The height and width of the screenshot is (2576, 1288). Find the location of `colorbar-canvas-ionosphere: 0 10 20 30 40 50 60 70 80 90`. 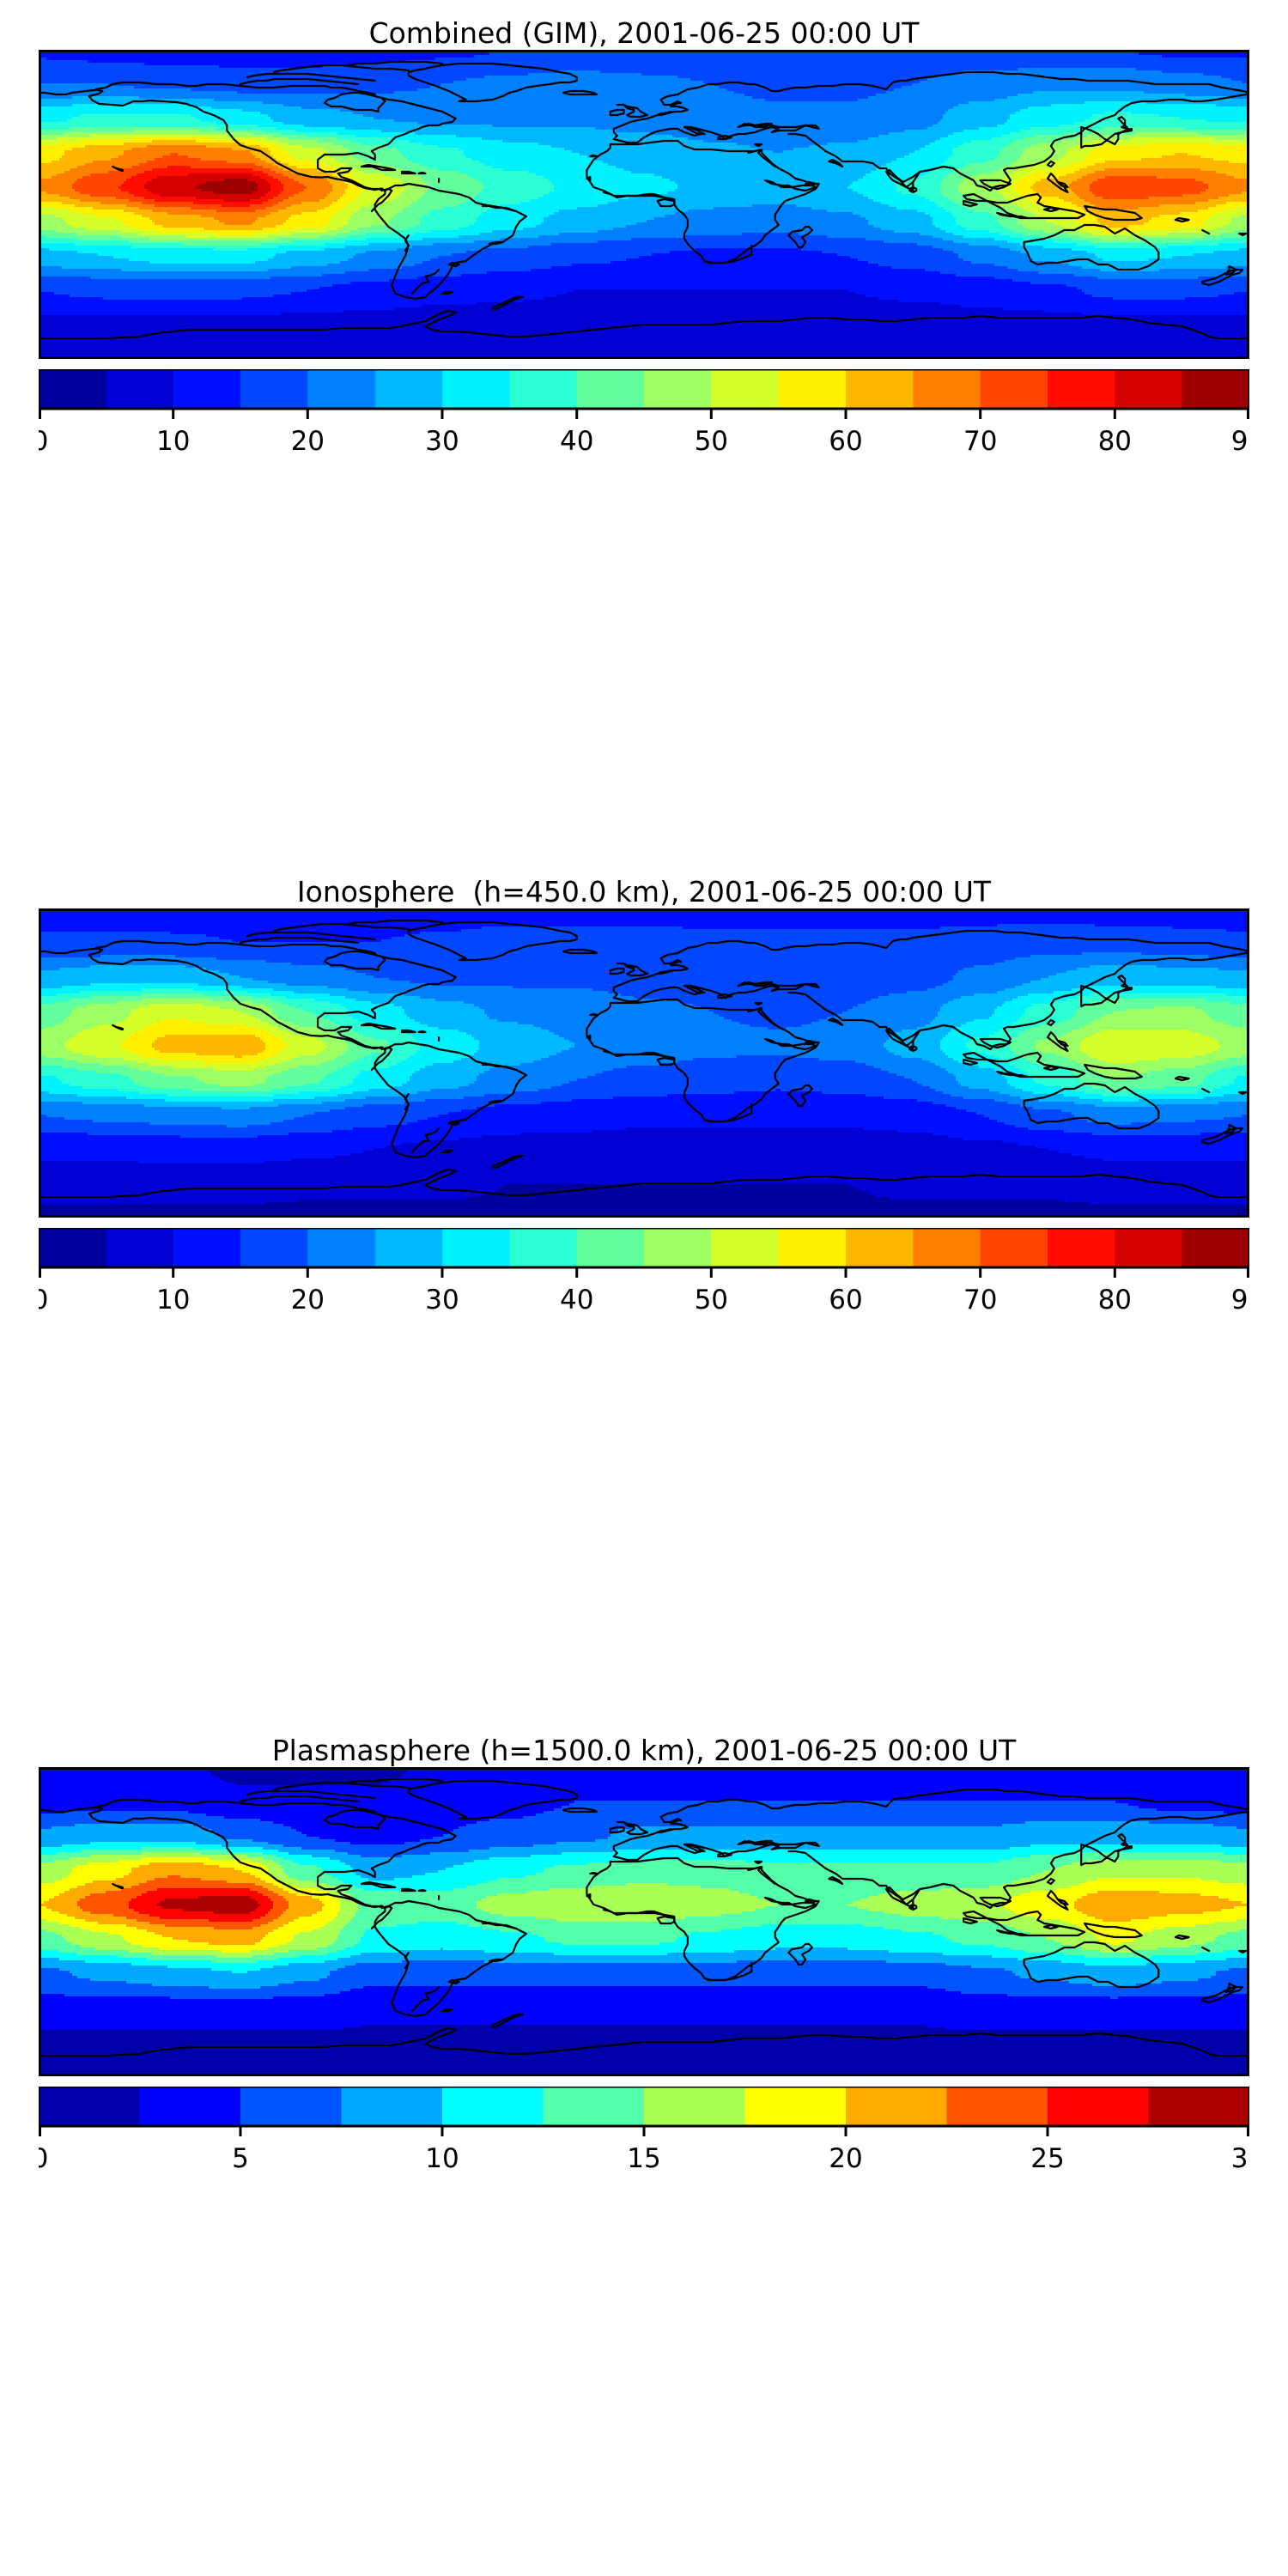

colorbar-canvas-ionosphere: 0 10 20 30 40 50 60 70 80 90 is located at coordinates (644, 1272).